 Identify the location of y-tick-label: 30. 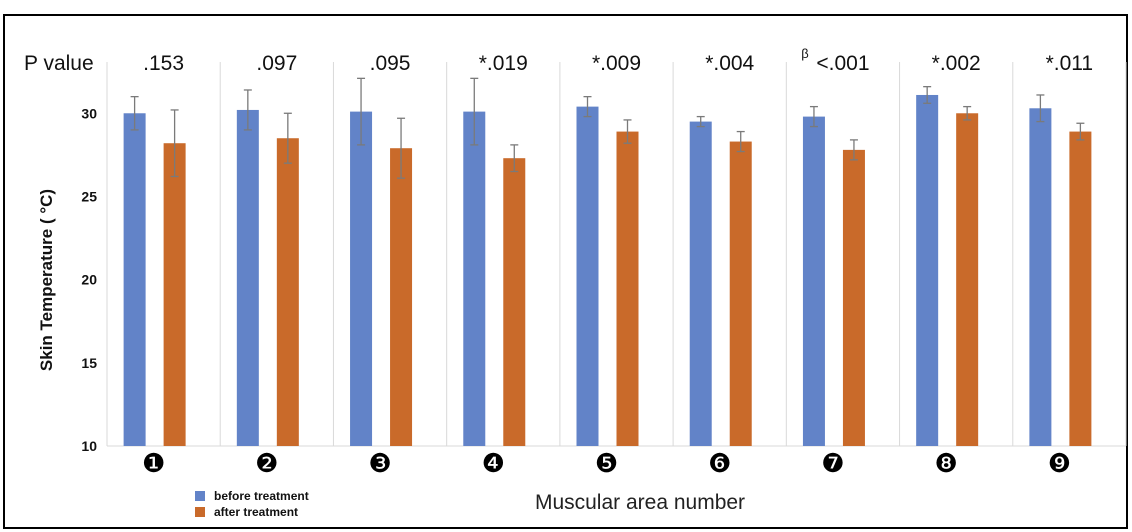
(89, 113).